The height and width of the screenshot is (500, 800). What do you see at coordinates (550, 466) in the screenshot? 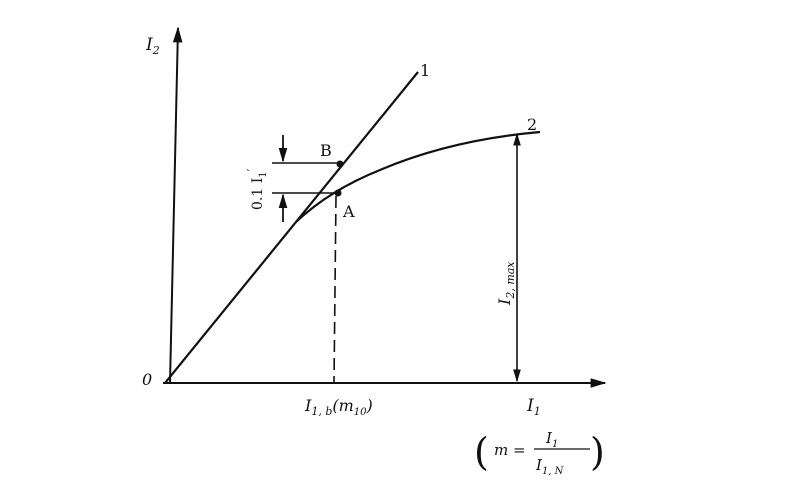
I see `svg-text: I1, N` at bounding box center [550, 466].